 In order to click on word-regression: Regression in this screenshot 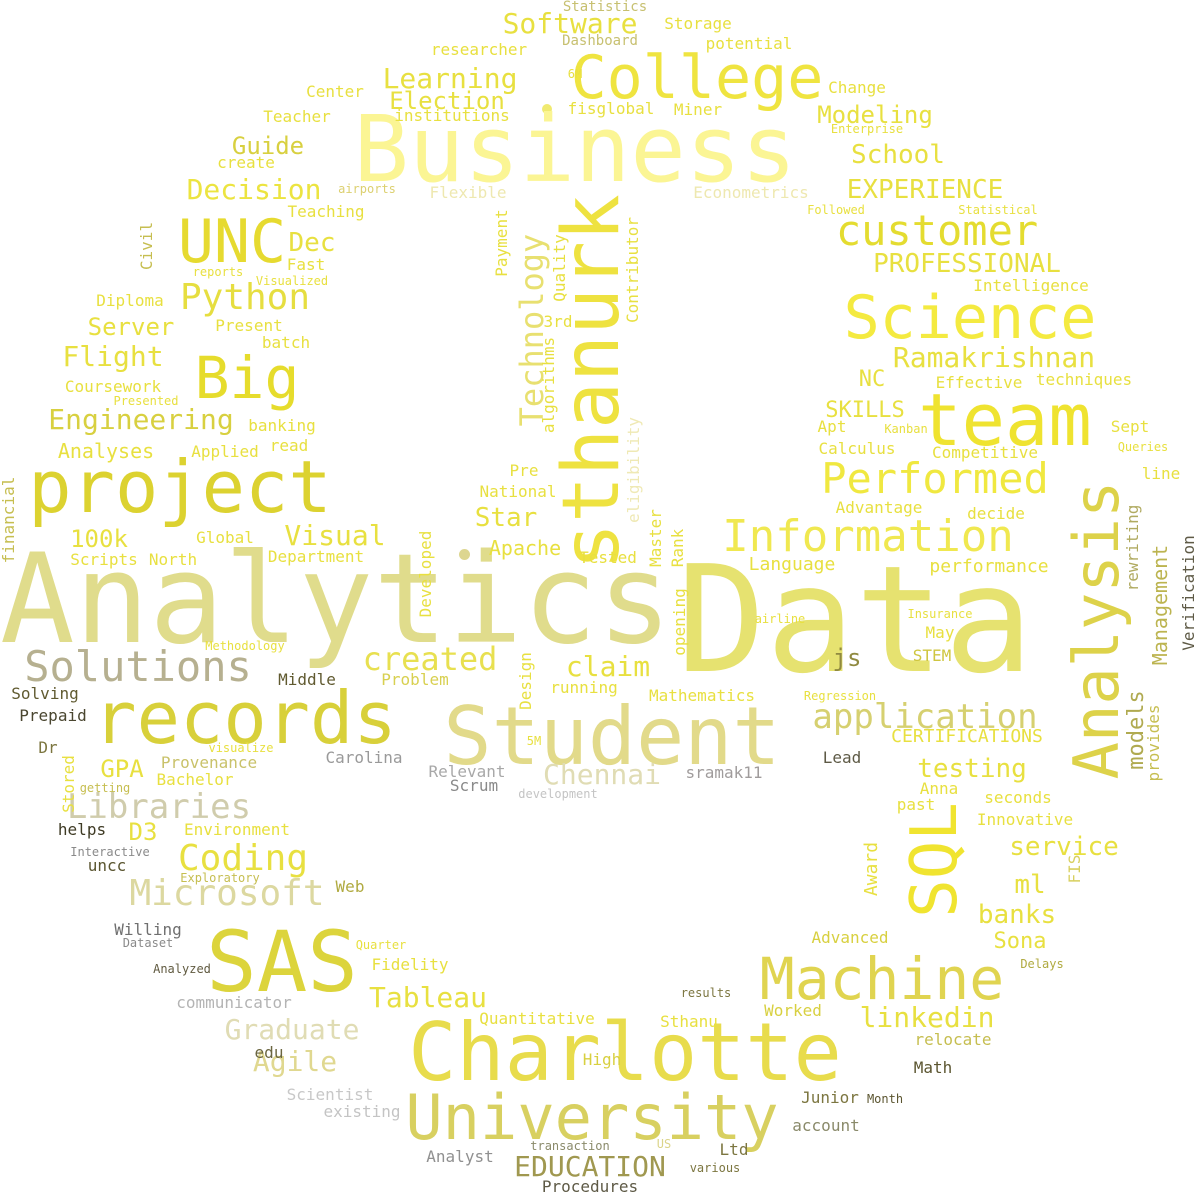, I will do `click(840, 696)`.